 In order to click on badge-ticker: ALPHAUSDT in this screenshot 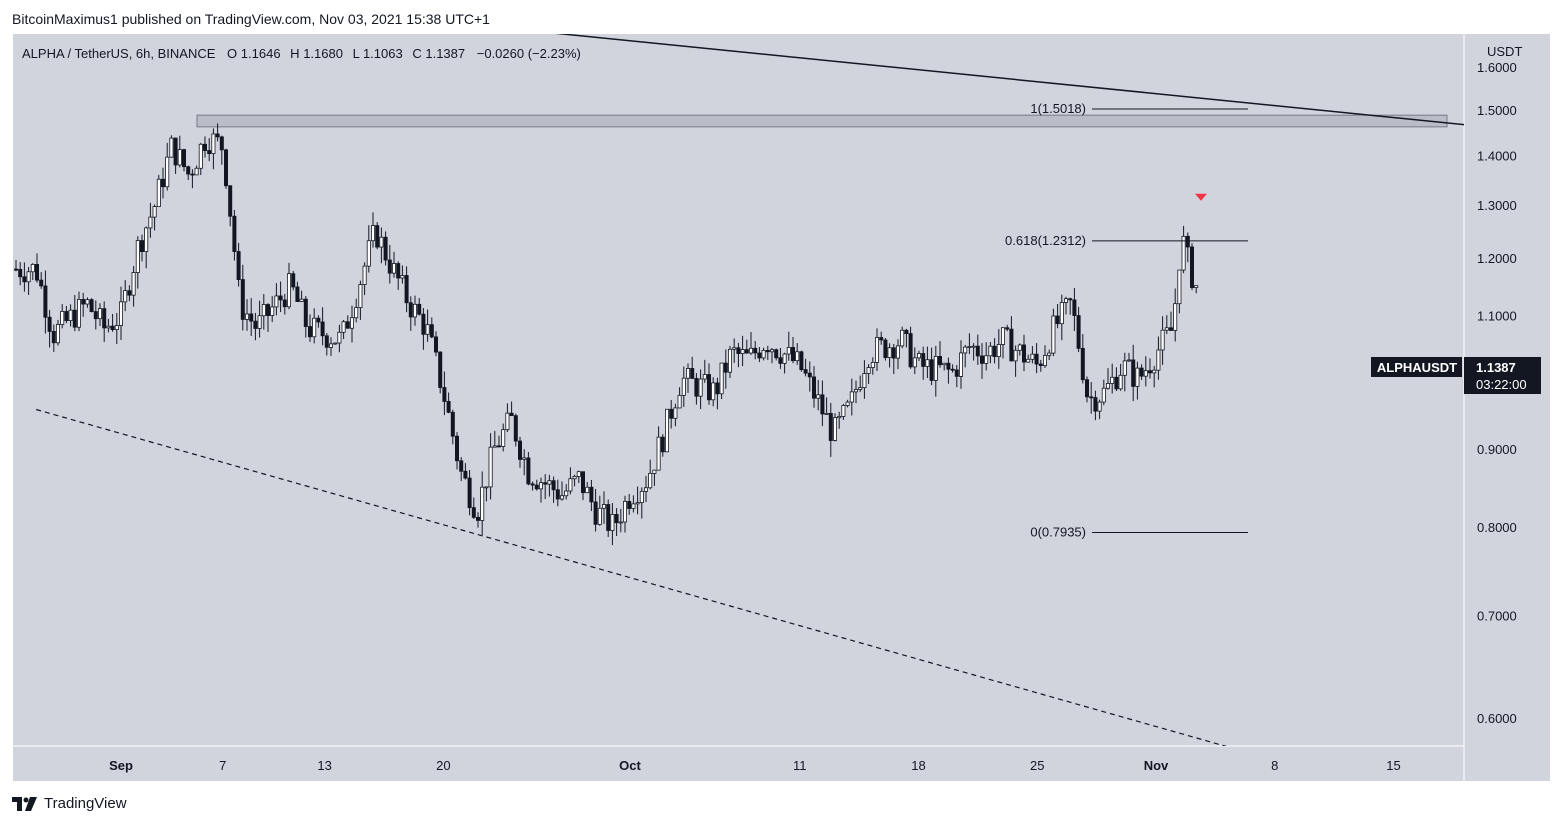, I will do `click(1417, 367)`.